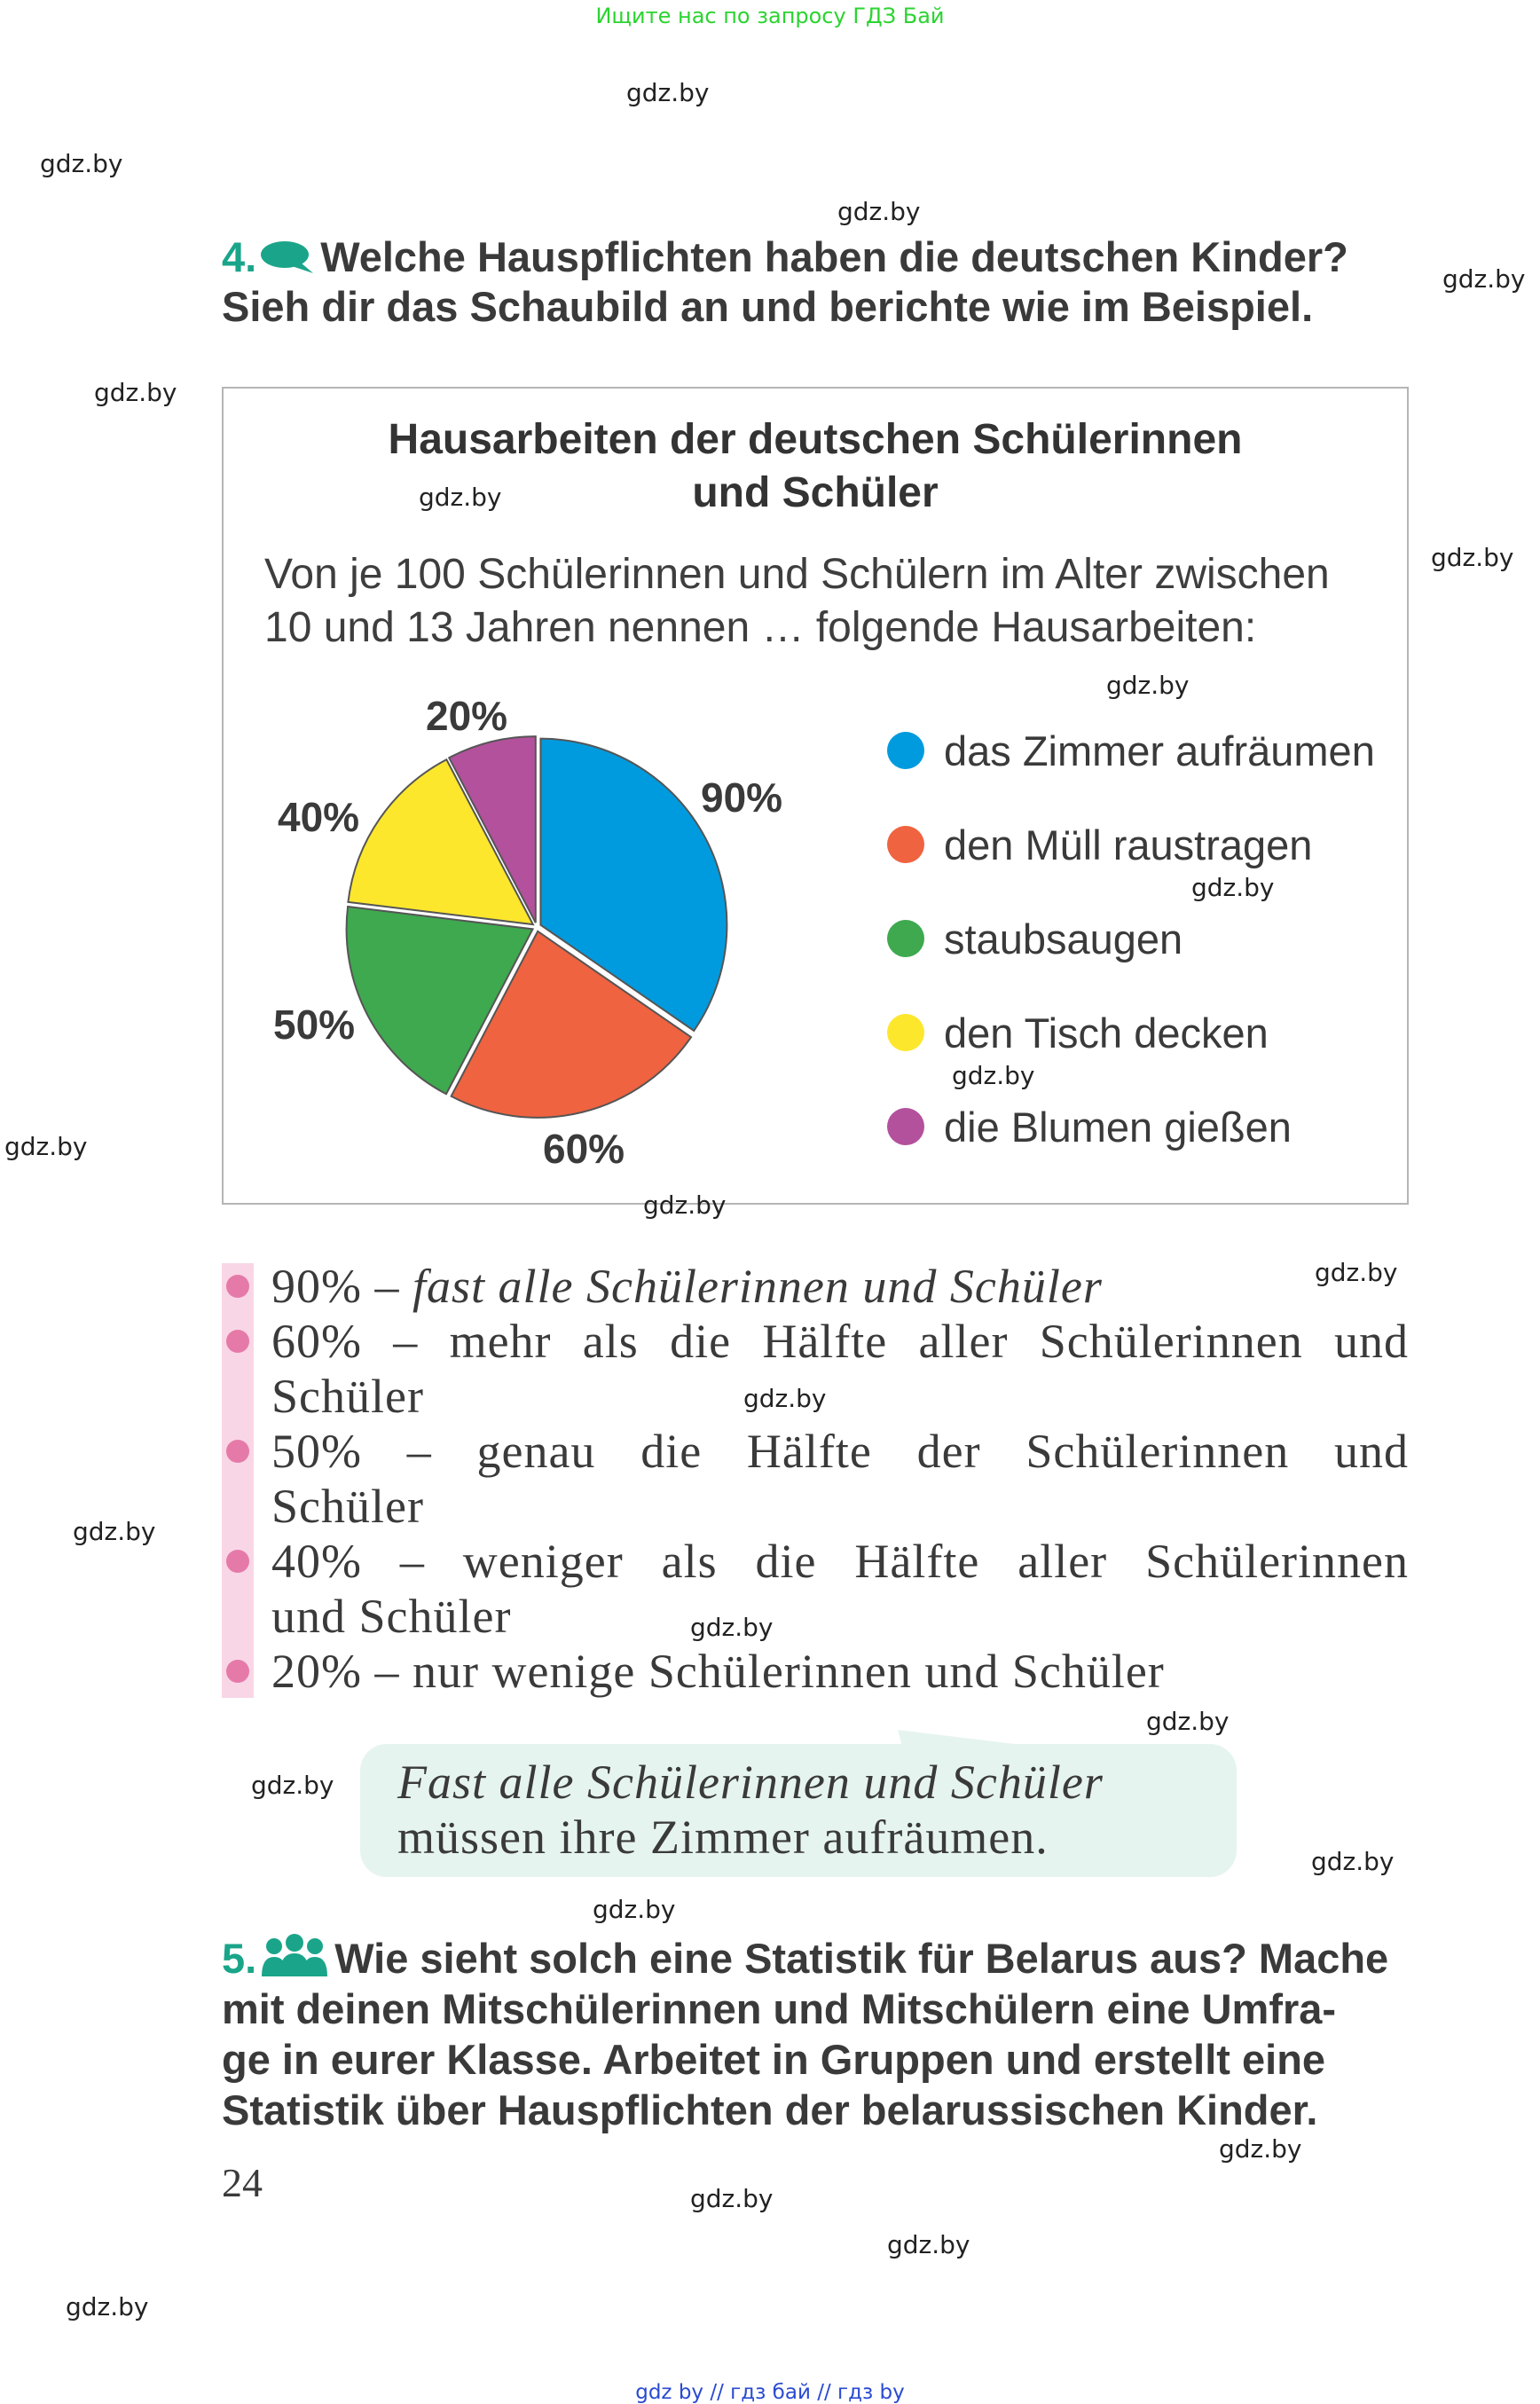  Describe the element at coordinates (239, 1959) in the screenshot. I see `task-5-number: 5.` at that location.